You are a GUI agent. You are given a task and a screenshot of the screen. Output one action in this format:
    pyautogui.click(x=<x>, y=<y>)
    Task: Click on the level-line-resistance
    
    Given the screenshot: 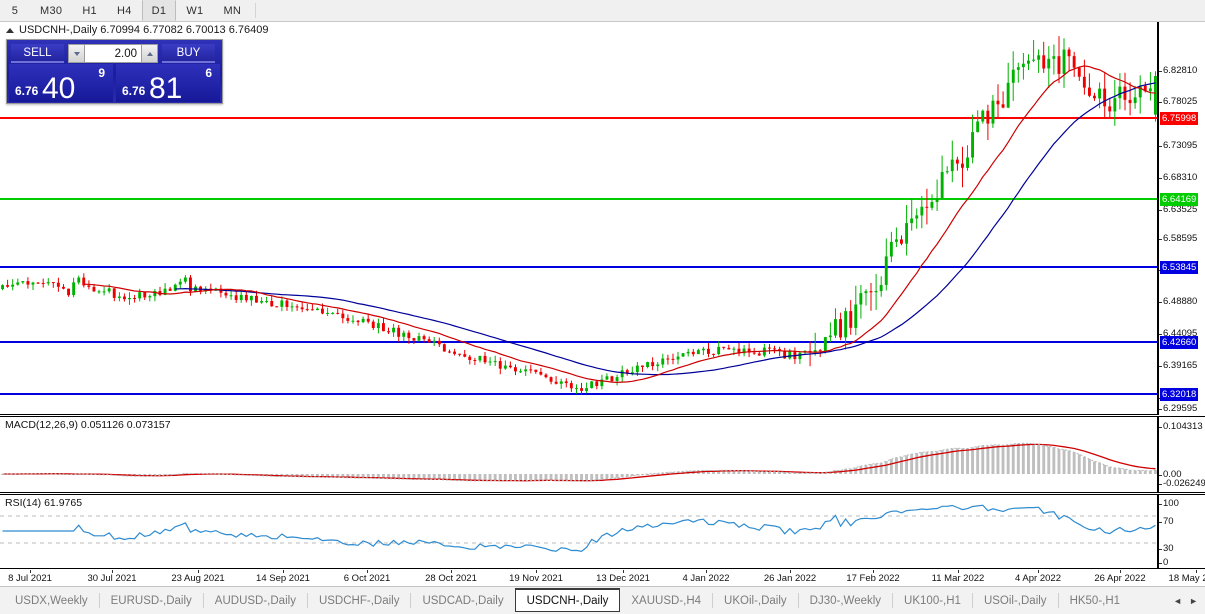 What is the action you would take?
    pyautogui.click(x=578, y=118)
    